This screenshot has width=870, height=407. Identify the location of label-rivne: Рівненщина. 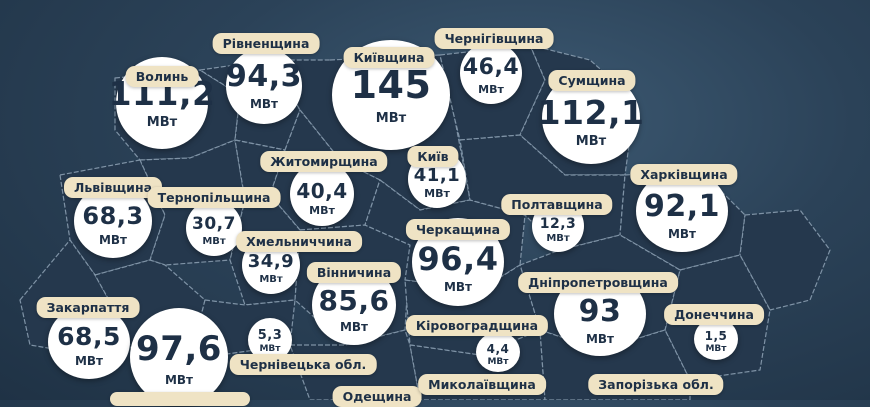
(266, 43).